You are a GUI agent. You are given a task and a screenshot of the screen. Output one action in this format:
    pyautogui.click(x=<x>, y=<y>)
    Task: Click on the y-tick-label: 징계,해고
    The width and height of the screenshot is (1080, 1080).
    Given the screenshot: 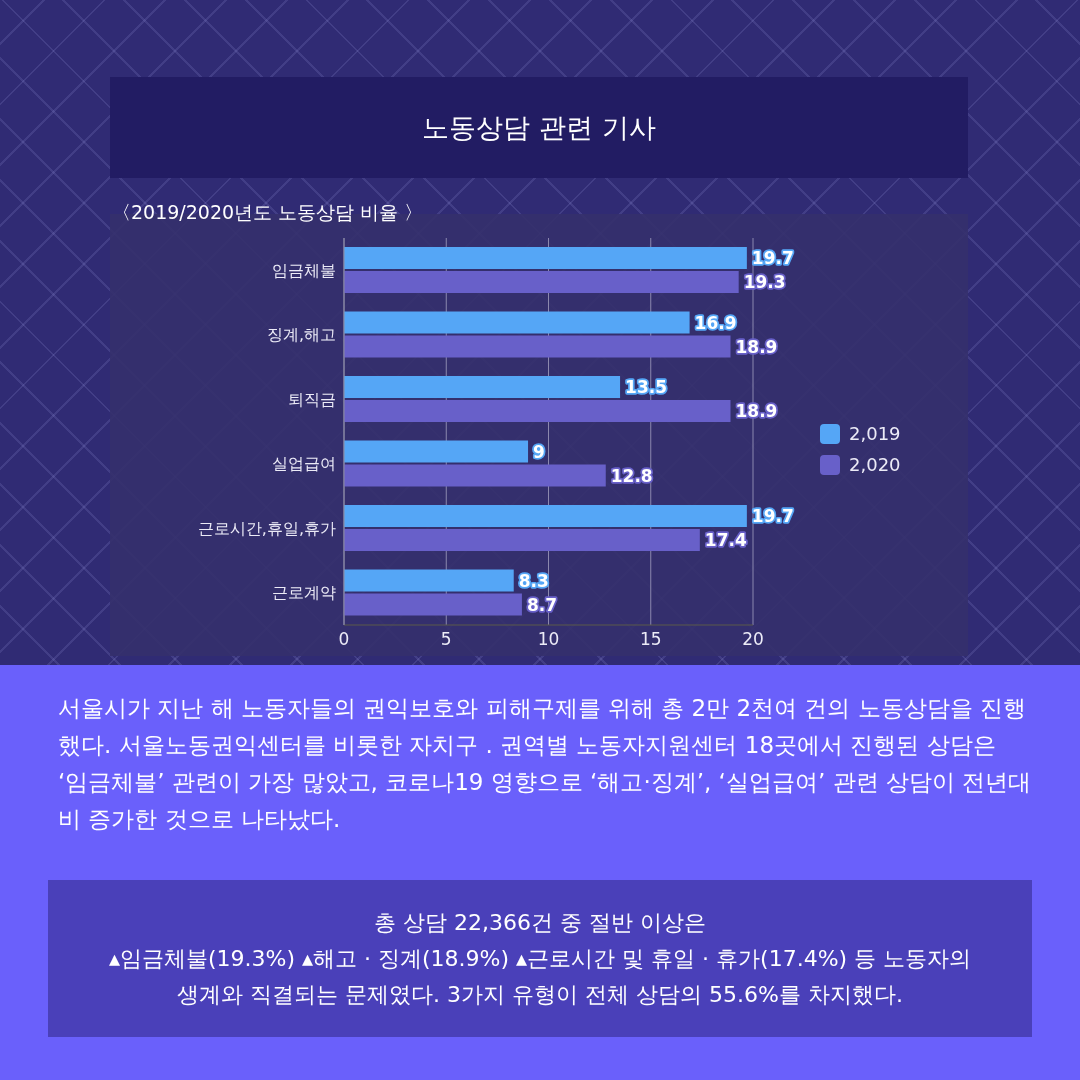 What is the action you would take?
    pyautogui.click(x=301, y=335)
    